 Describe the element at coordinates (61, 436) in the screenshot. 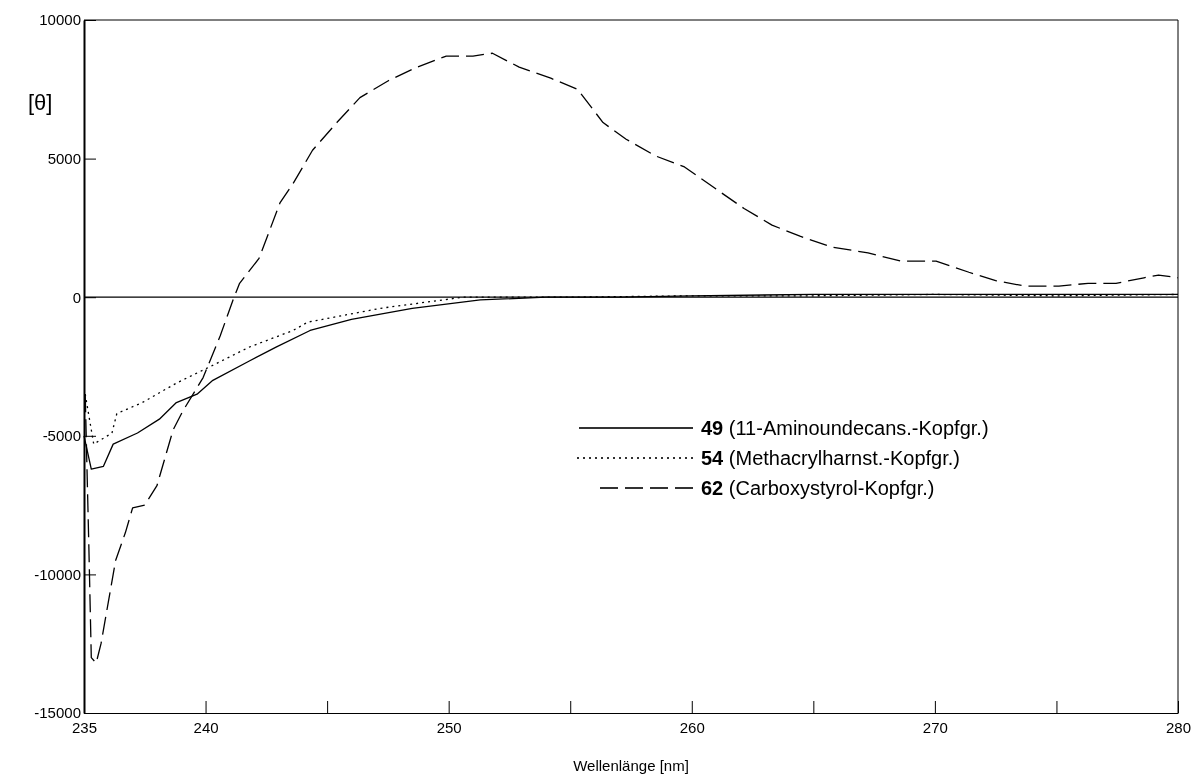

I see `y-tick-label: -5000` at that location.